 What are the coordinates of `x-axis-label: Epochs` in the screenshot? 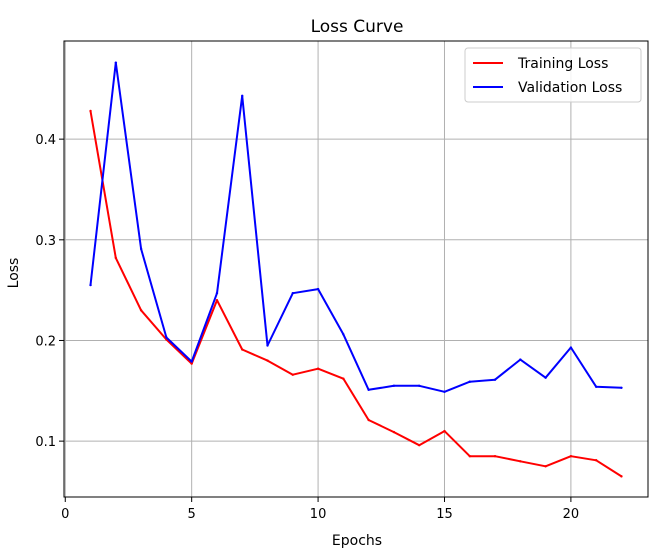 It's located at (357, 541).